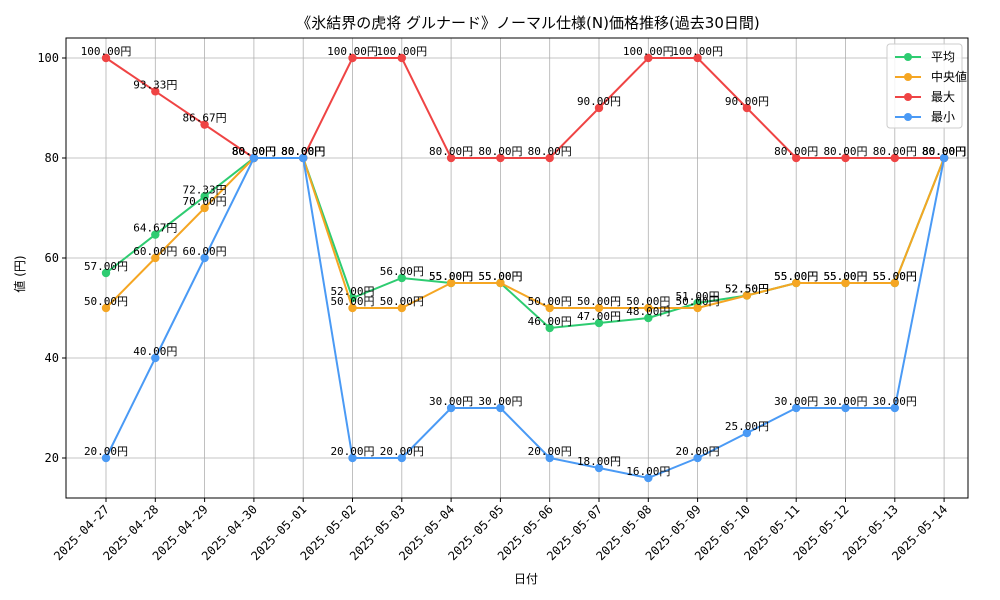 The width and height of the screenshot is (1000, 600). I want to click on data-label: 86.67円, so click(205, 118).